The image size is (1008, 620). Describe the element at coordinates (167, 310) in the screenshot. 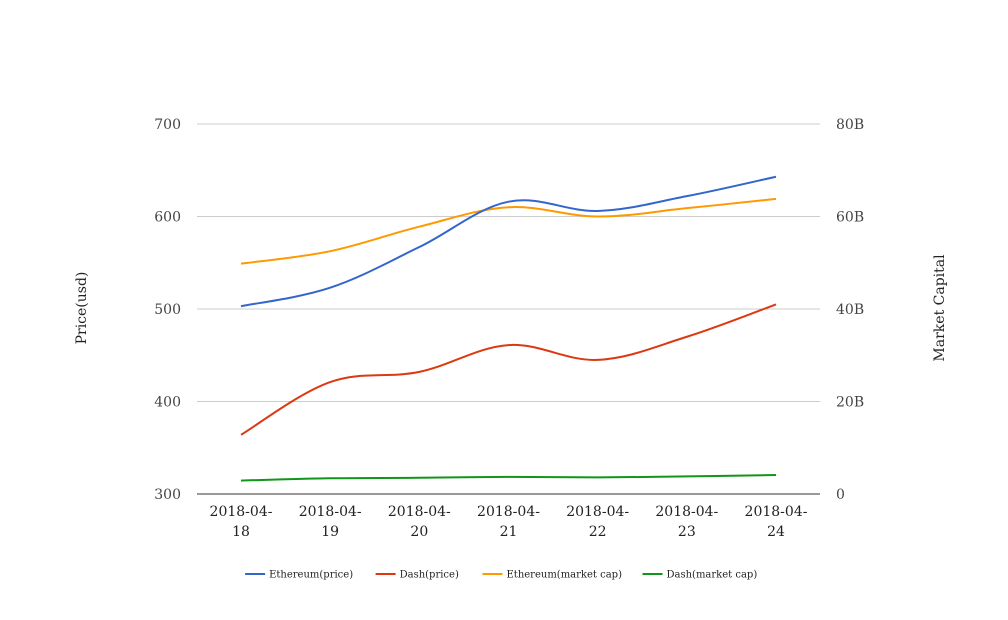

I see `y-tick-label-left: 500` at that location.